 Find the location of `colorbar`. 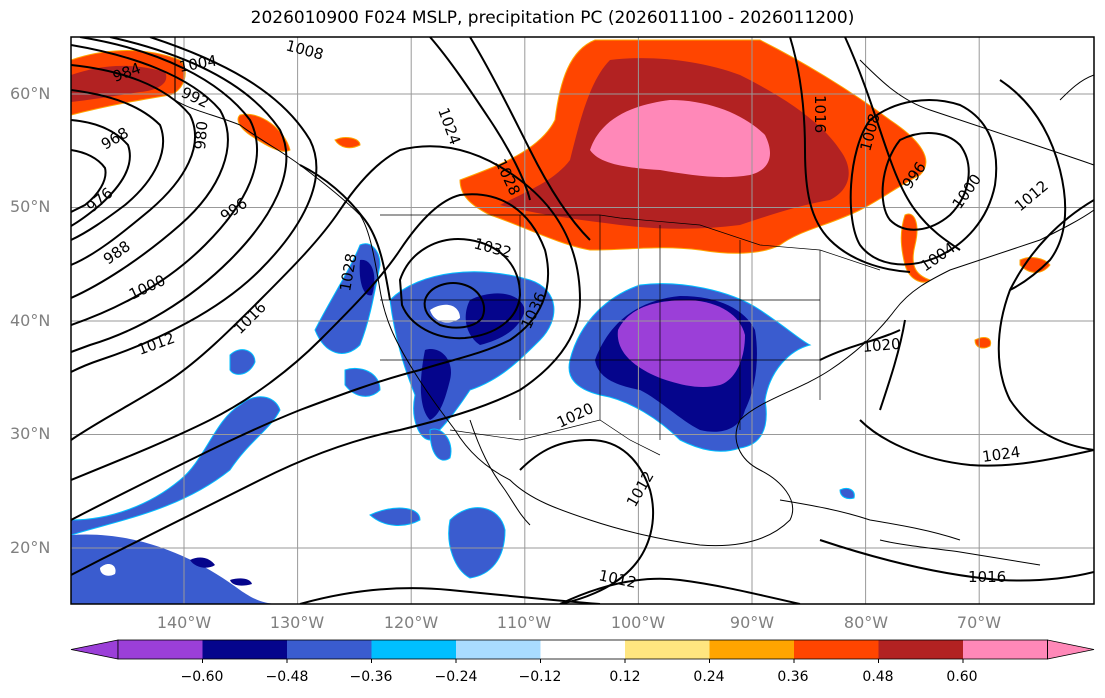

colorbar is located at coordinates (582, 651).